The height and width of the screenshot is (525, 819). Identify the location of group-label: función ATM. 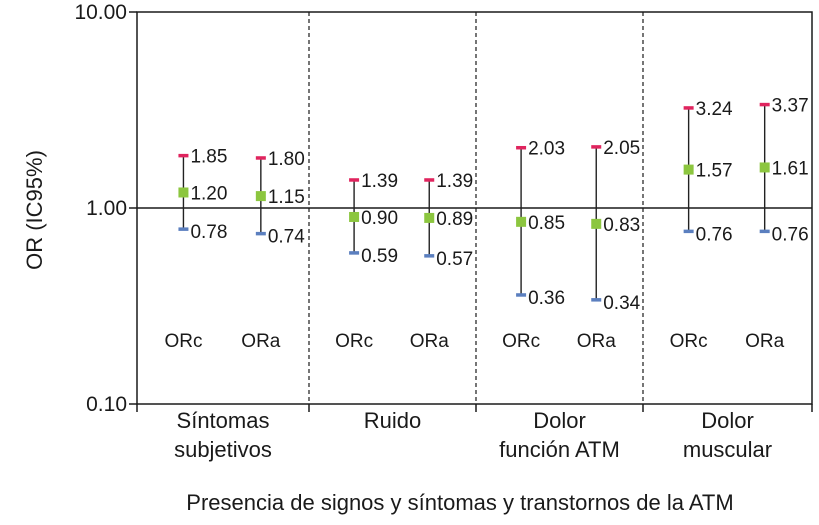
(559, 449).